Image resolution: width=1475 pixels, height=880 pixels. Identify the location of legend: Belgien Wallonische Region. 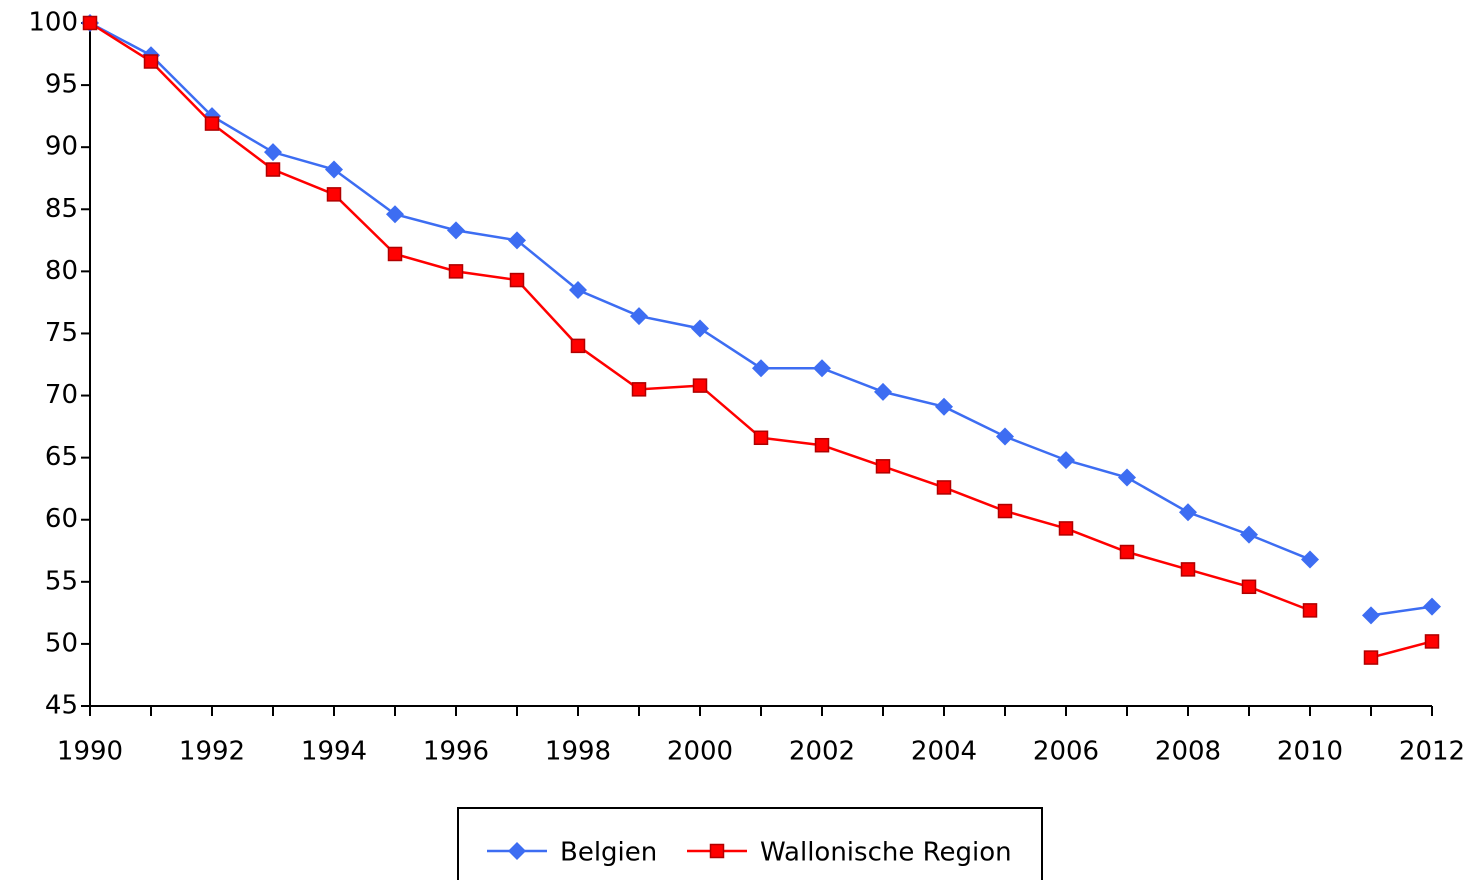
(750, 843).